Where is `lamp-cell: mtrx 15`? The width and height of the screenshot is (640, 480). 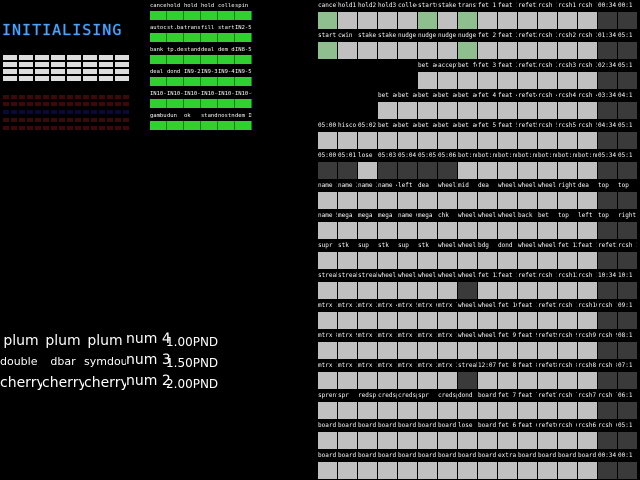 lamp-cell: mtrx 15 is located at coordinates (327, 375).